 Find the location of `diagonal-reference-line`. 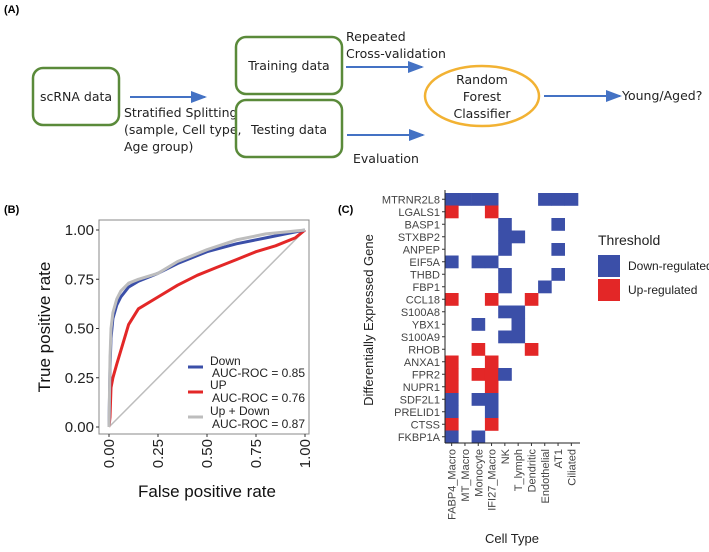

diagonal-reference-line is located at coordinates (207, 328).